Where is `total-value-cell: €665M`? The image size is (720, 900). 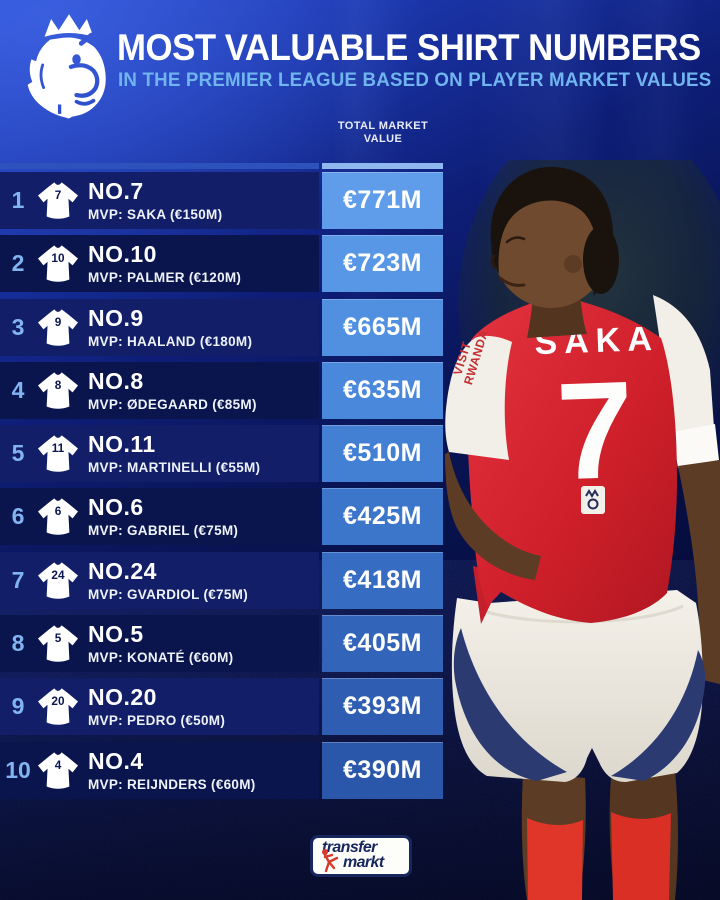
total-value-cell: €665M is located at coordinates (382, 327).